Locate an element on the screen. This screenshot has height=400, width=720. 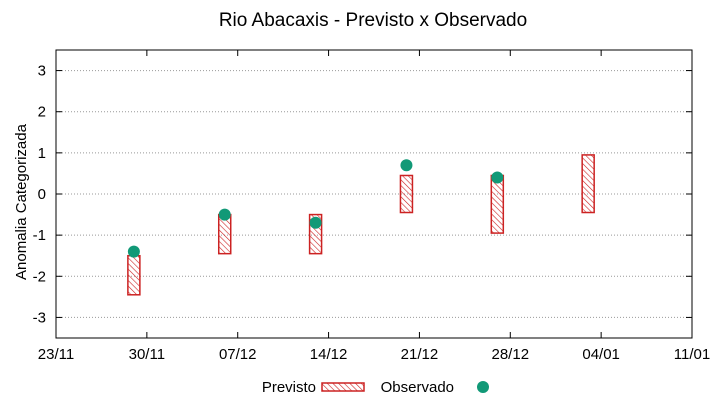
legend-swatch-previsto is located at coordinates (343, 387).